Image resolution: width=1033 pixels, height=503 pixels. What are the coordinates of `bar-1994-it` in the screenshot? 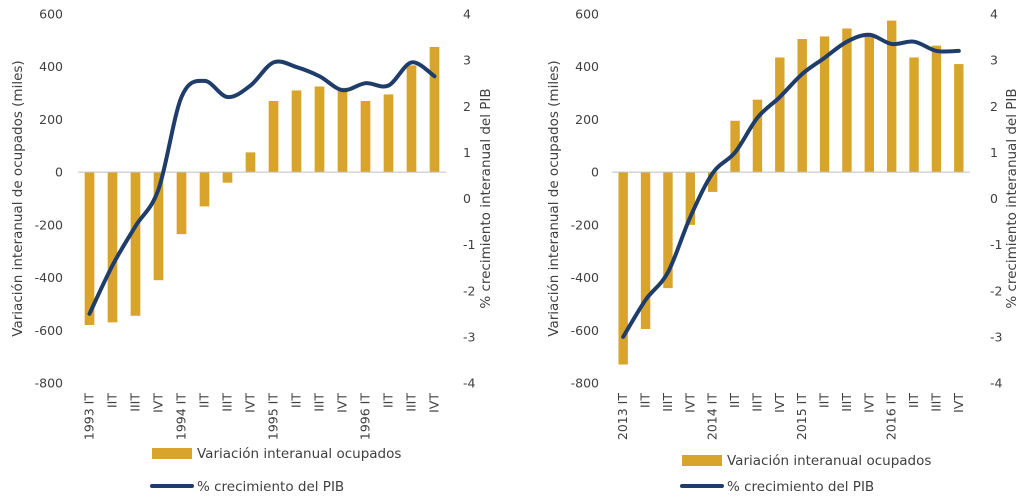 It's located at (181, 203).